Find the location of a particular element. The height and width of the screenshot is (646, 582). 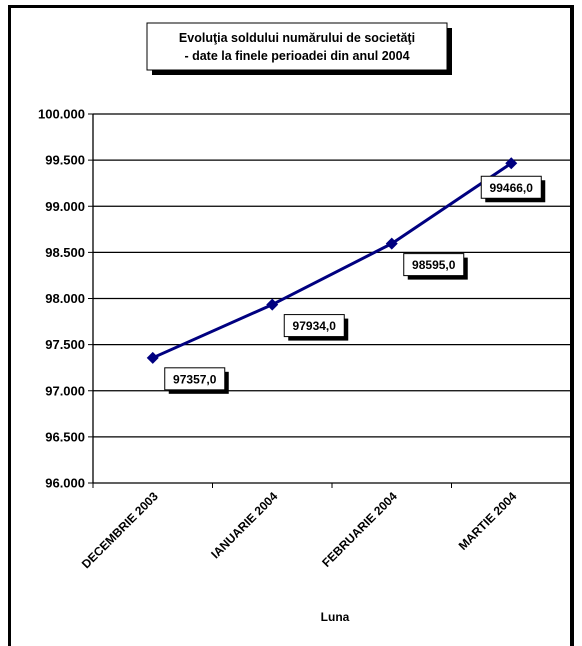

y-tick-label: 100.000 is located at coordinates (61, 114).